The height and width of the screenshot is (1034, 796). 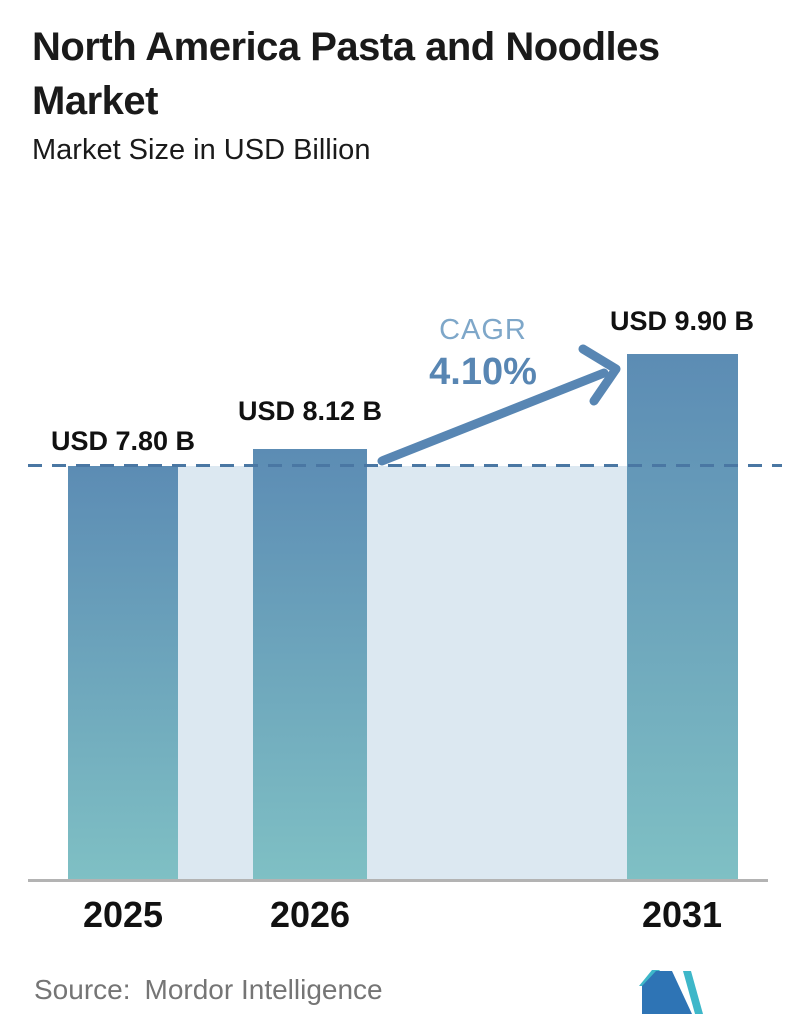 What do you see at coordinates (682, 617) in the screenshot?
I see `bar-2031` at bounding box center [682, 617].